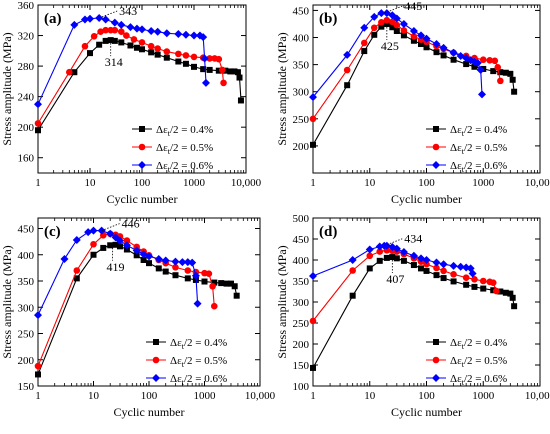 The width and height of the screenshot is (550, 434). I want to click on panel-label: (d), so click(328, 232).